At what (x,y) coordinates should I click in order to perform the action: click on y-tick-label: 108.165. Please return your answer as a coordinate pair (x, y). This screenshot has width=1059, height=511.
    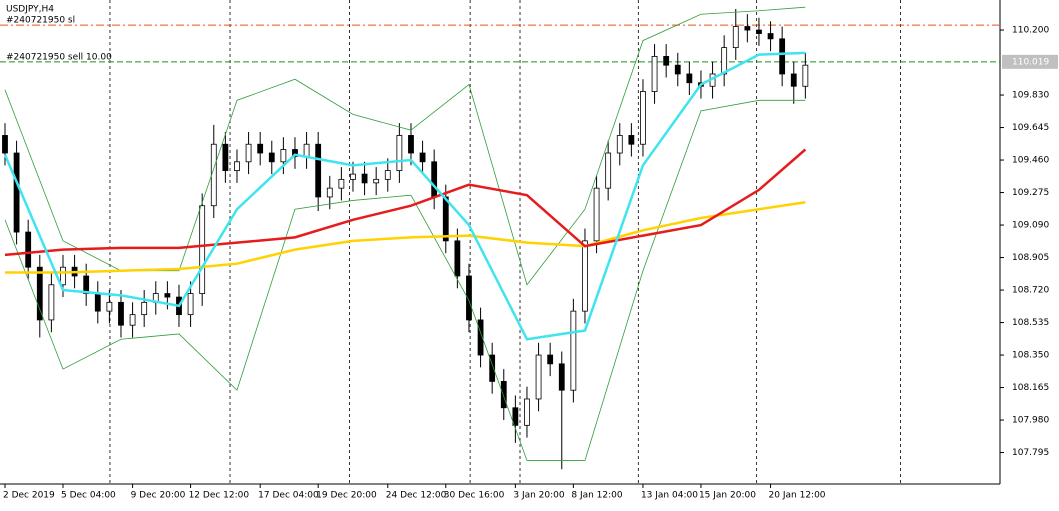
    Looking at the image, I should click on (1030, 388).